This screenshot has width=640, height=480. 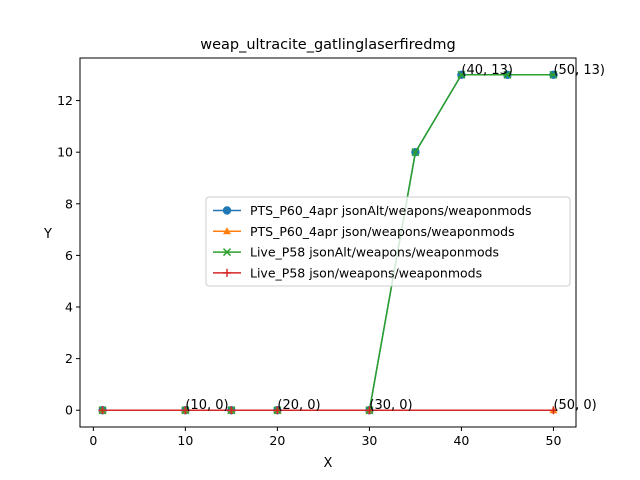 I want to click on legend-label: Live_P58 json/weapons/weaponmods, so click(x=366, y=272).